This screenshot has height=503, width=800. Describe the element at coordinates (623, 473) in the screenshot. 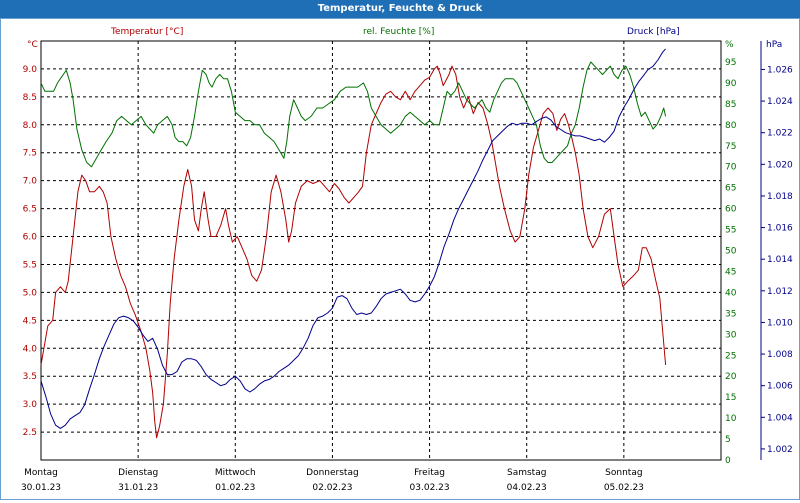

I see `x-day-label: Sonntag` at that location.